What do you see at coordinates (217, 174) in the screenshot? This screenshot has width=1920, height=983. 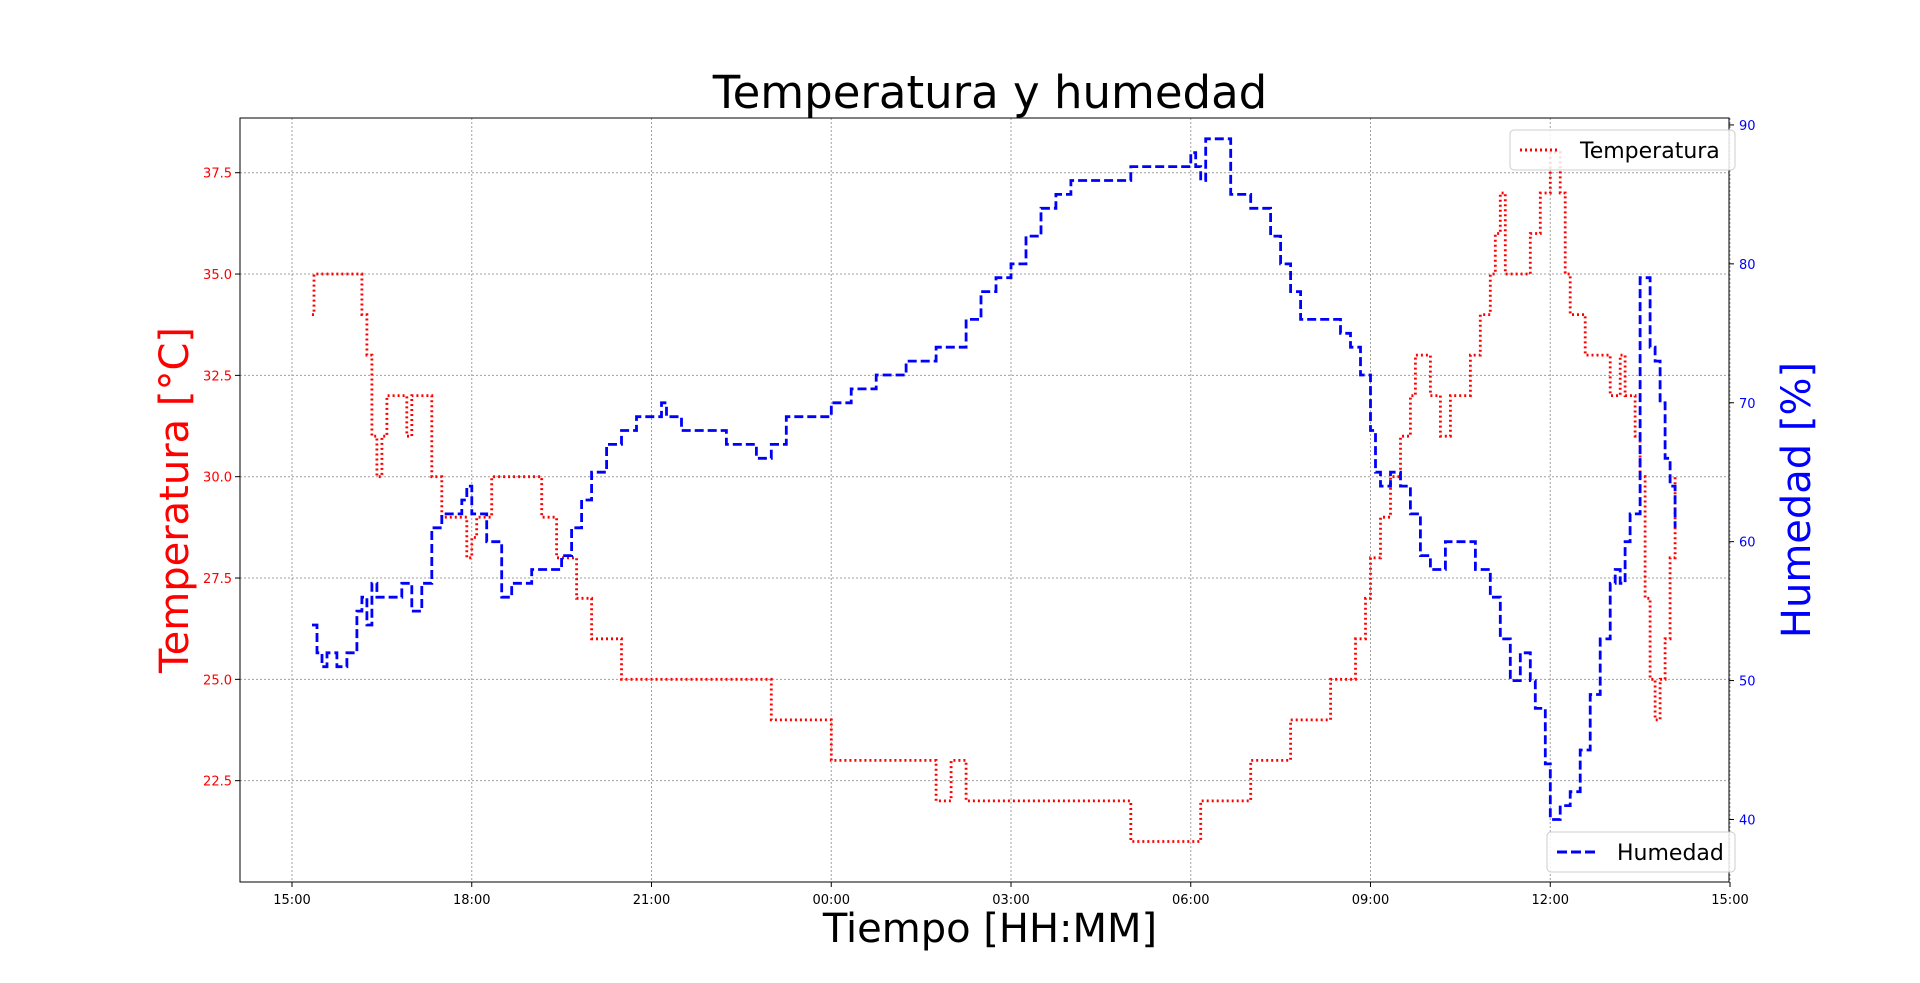 I see `y-left-tick-label: 37.5` at bounding box center [217, 174].